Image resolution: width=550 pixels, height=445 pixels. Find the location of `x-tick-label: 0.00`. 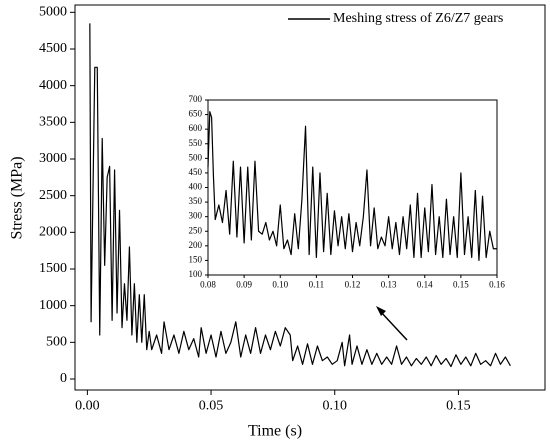

x-tick-label: 0.00 is located at coordinates (87, 405).